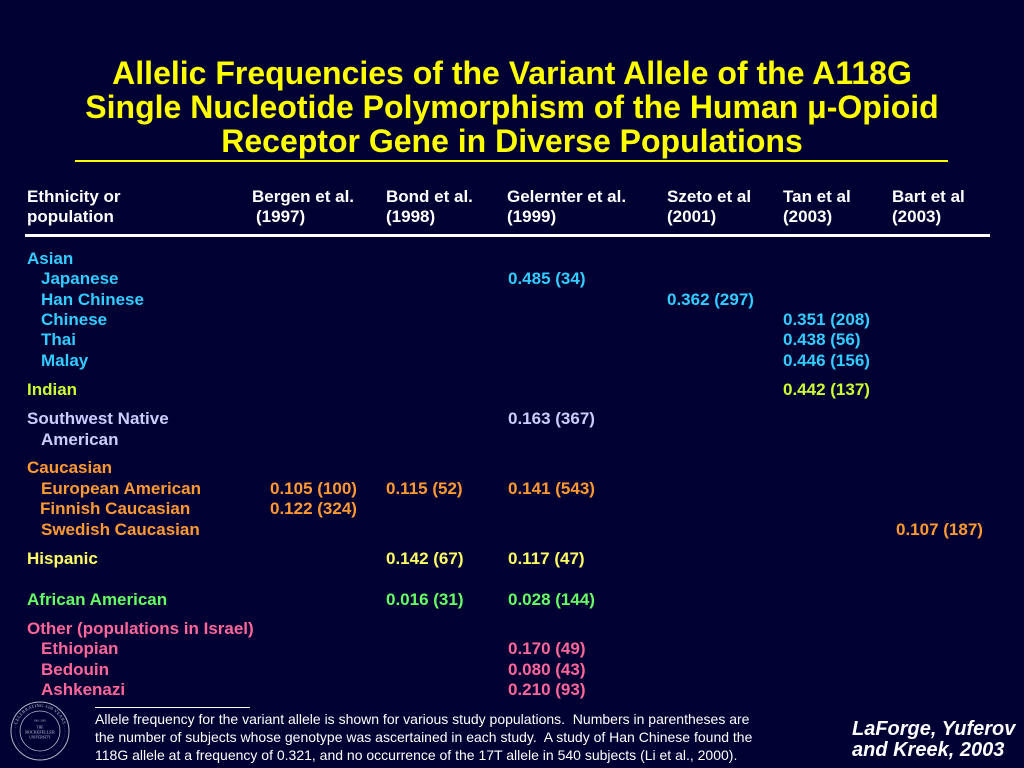 The width and height of the screenshot is (1024, 768). What do you see at coordinates (551, 418) in the screenshot?
I see `frequency-cell-gelernter: 0.163 (367)` at bounding box center [551, 418].